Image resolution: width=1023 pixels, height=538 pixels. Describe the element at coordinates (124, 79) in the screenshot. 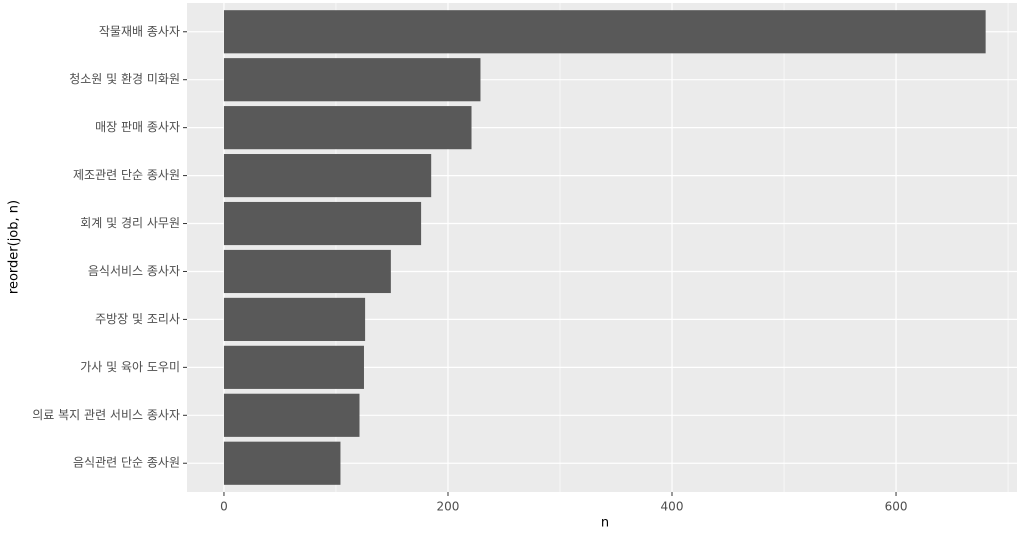

I see `y-tick-label: 청소원 및 환경 미화원` at that location.